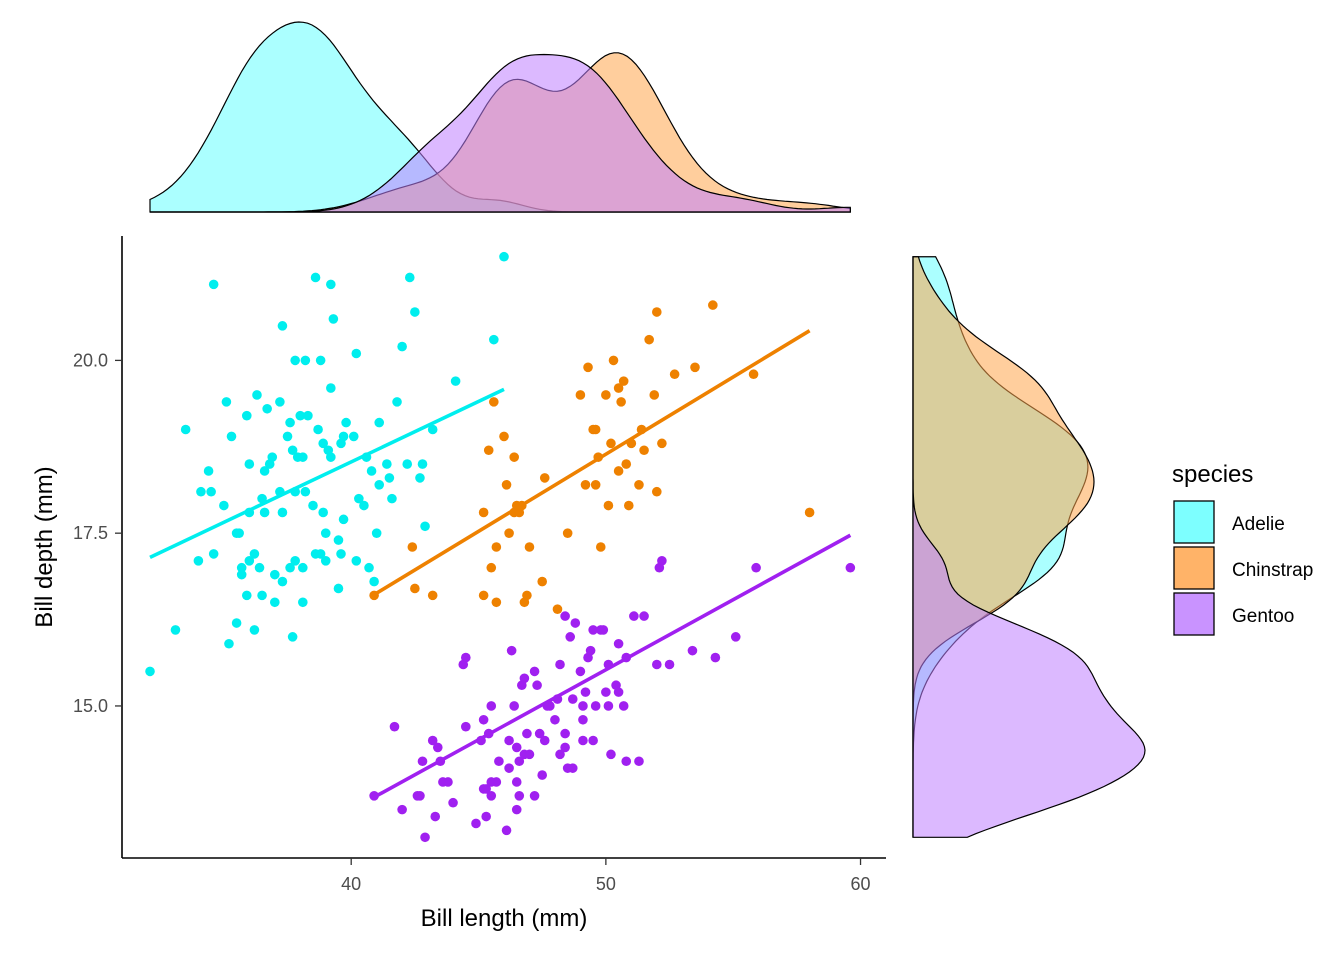 Image resolution: width=1344 pixels, height=960 pixels. Describe the element at coordinates (500, 117) in the screenshot. I see `top-density-marginal` at that location.